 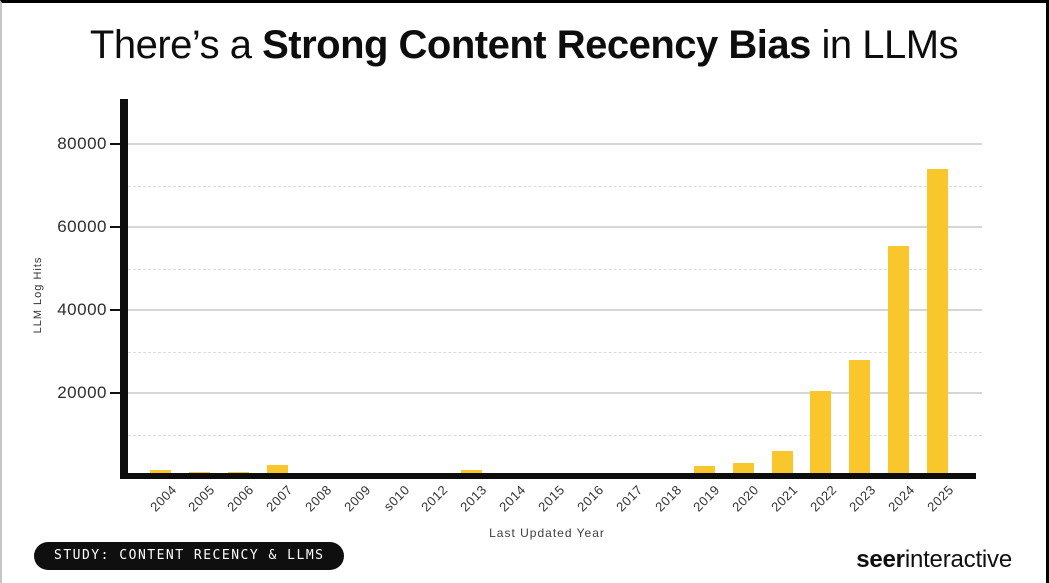 What do you see at coordinates (38, 295) in the screenshot?
I see `y-axis-title: LLM Log Hits` at bounding box center [38, 295].